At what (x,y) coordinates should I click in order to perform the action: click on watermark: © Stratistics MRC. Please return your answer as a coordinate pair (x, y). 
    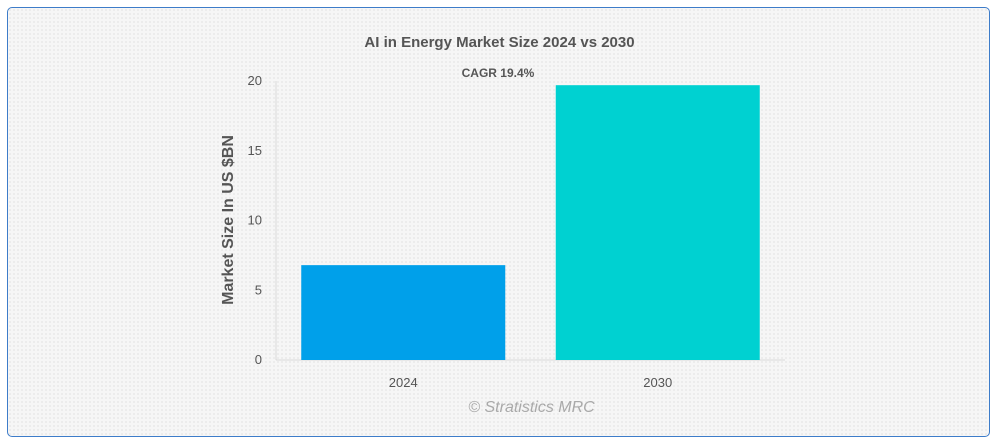
    Looking at the image, I should click on (531, 407).